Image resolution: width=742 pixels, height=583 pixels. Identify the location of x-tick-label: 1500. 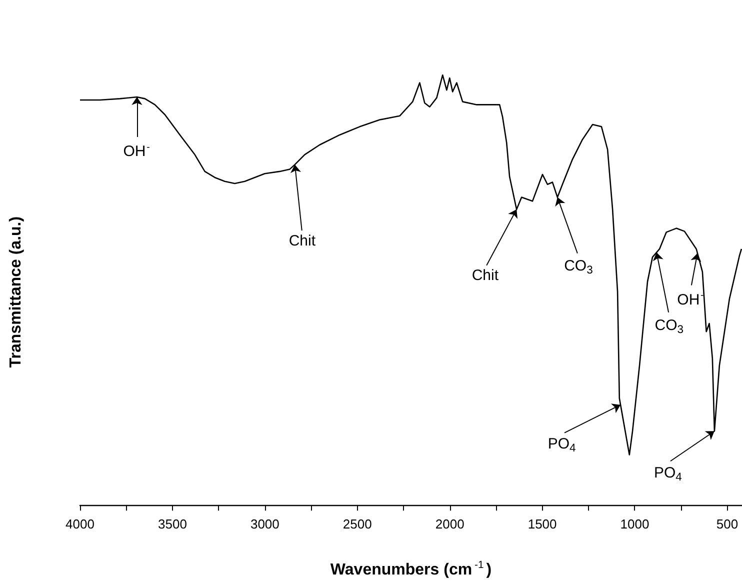
(542, 524).